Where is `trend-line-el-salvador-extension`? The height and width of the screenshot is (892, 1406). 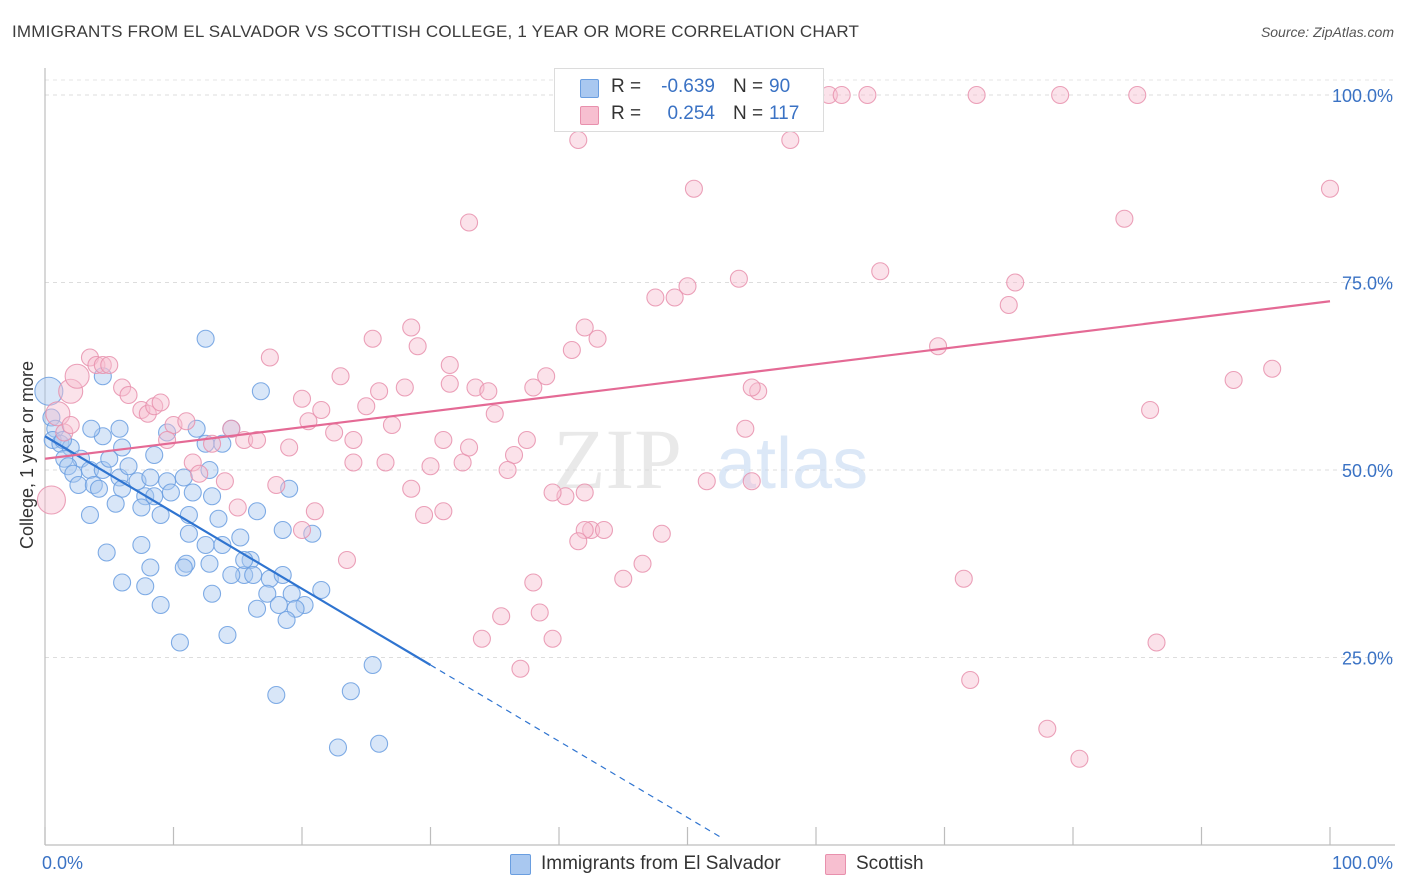
trend-line-el-salvador-extension is located at coordinates (575, 751).